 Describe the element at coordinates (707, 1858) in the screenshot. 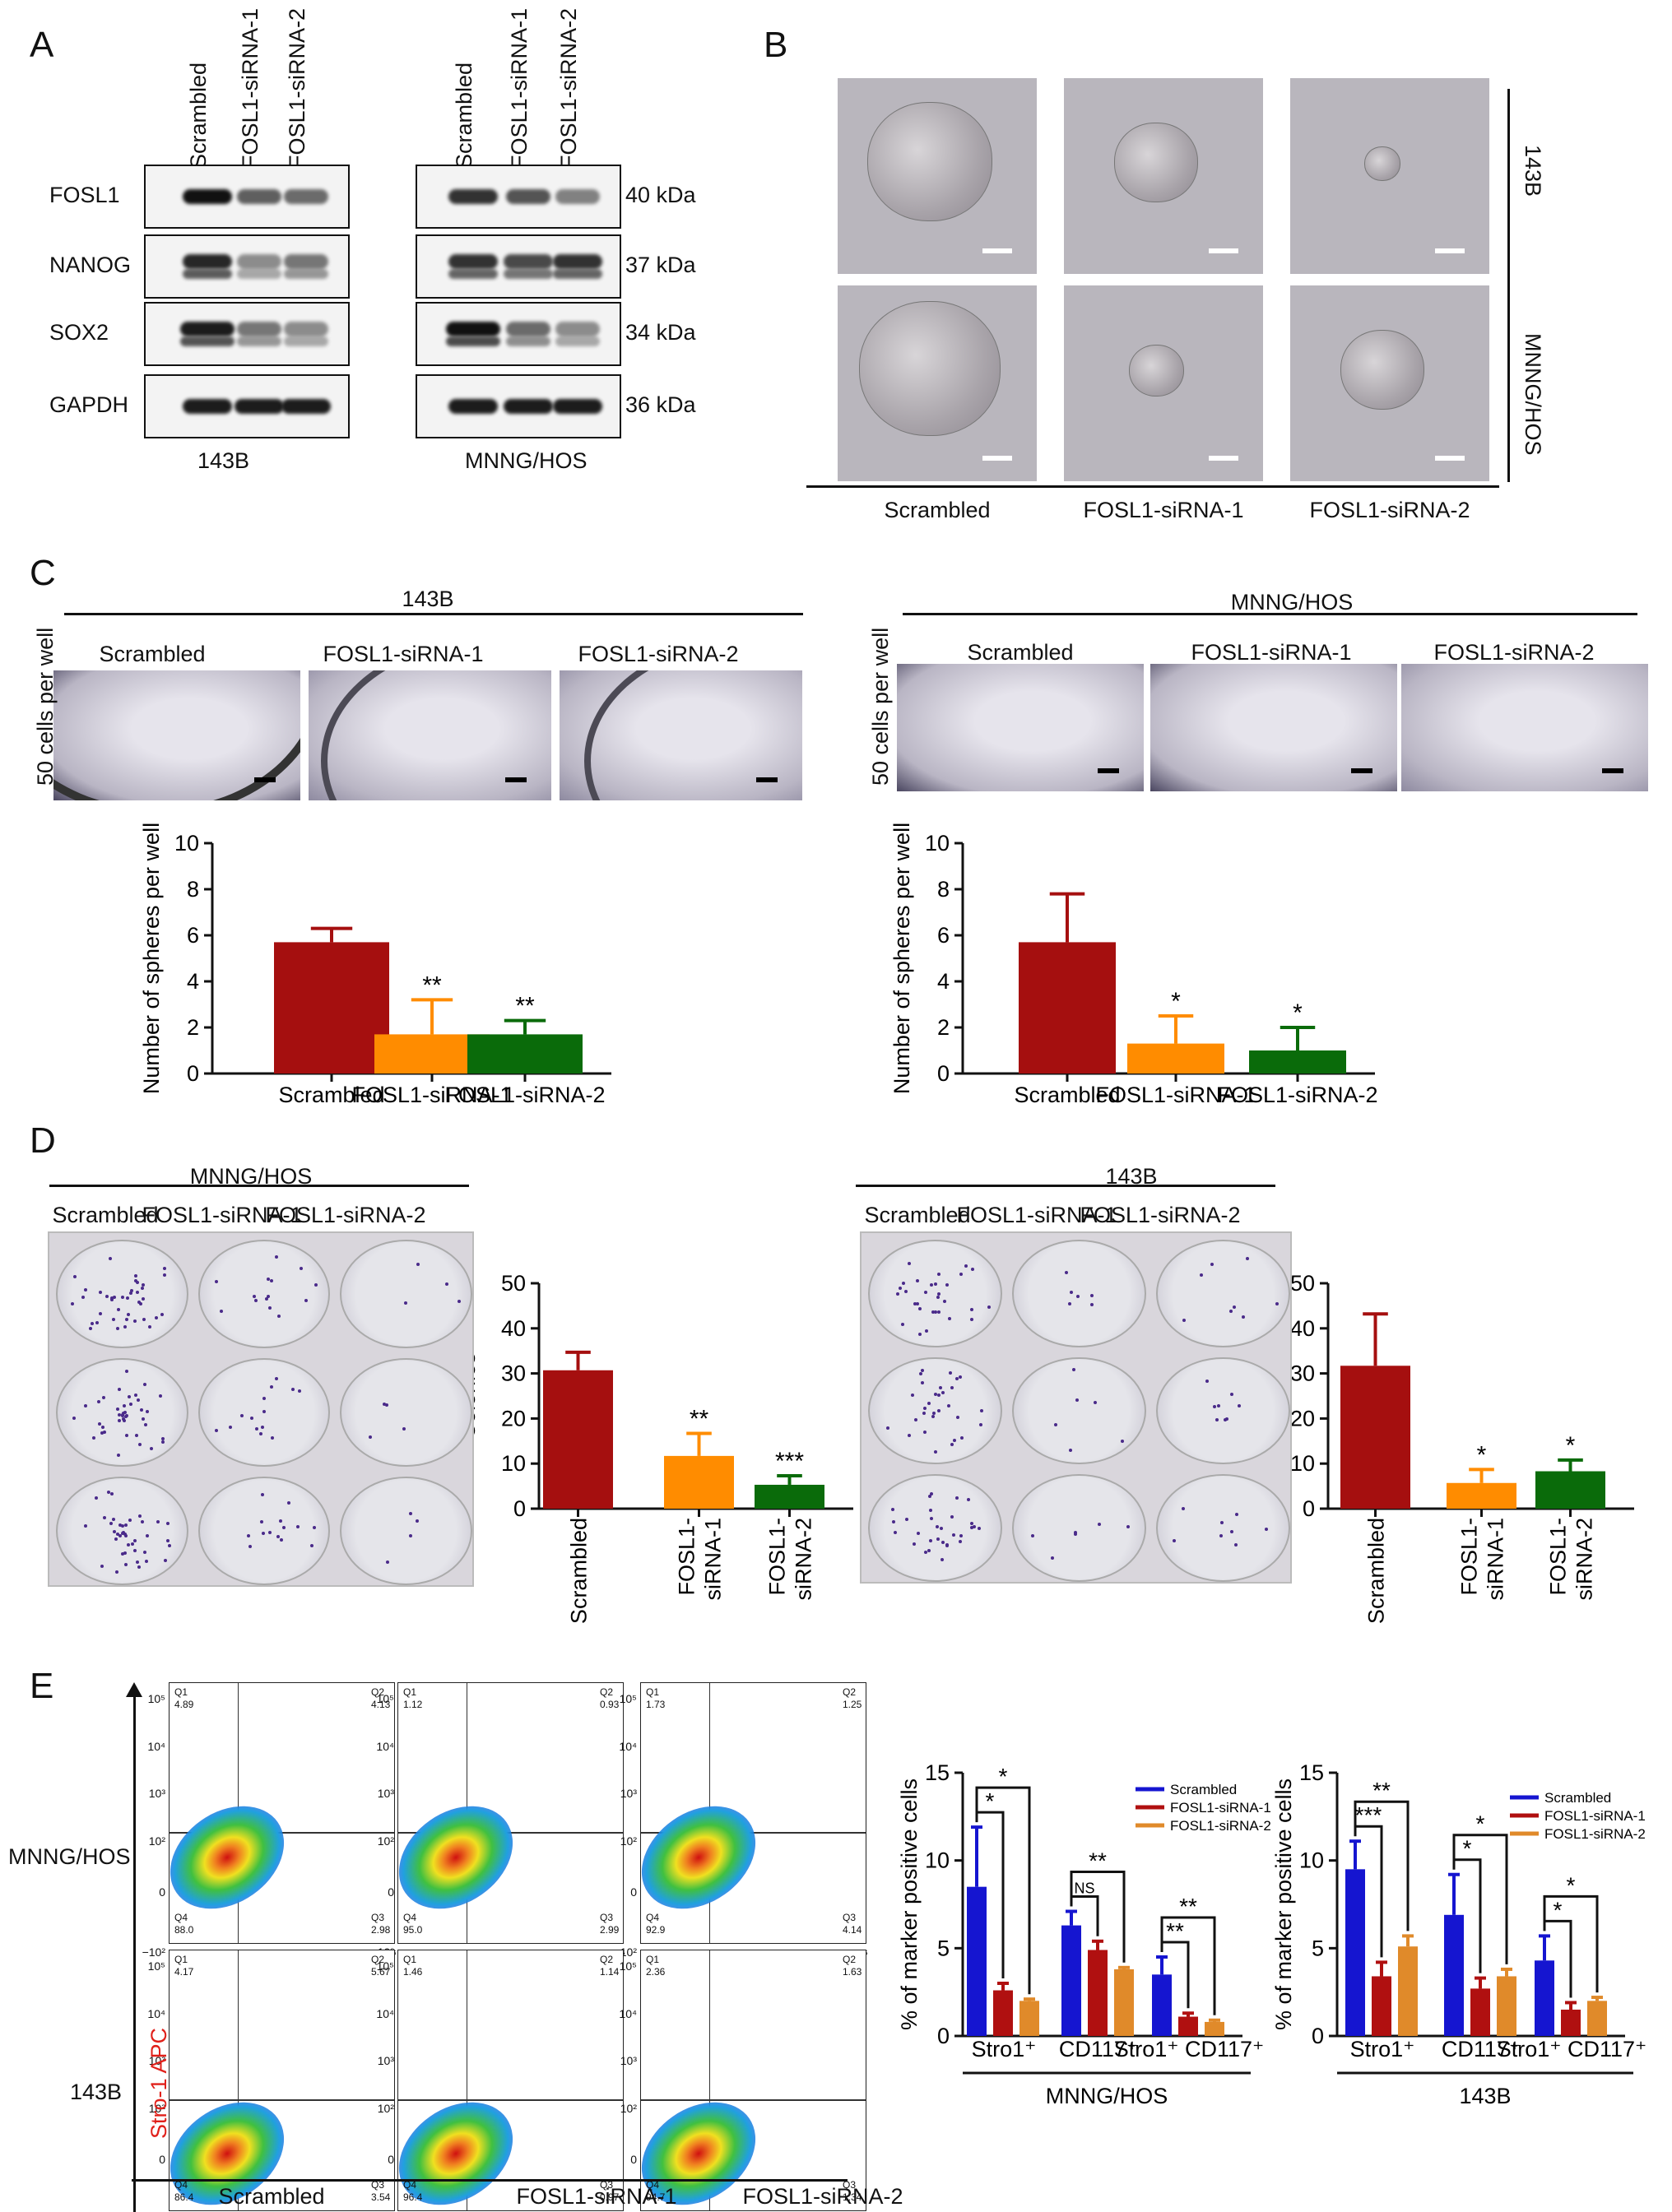

I see `density-cloud` at that location.